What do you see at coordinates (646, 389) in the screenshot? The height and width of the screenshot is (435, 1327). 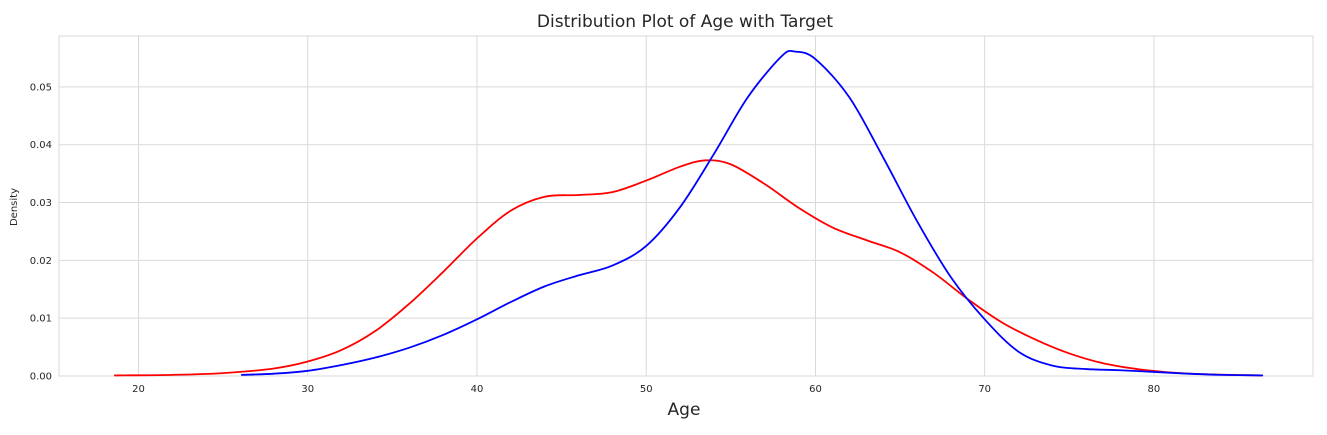 I see `x-tick-label: 50` at bounding box center [646, 389].